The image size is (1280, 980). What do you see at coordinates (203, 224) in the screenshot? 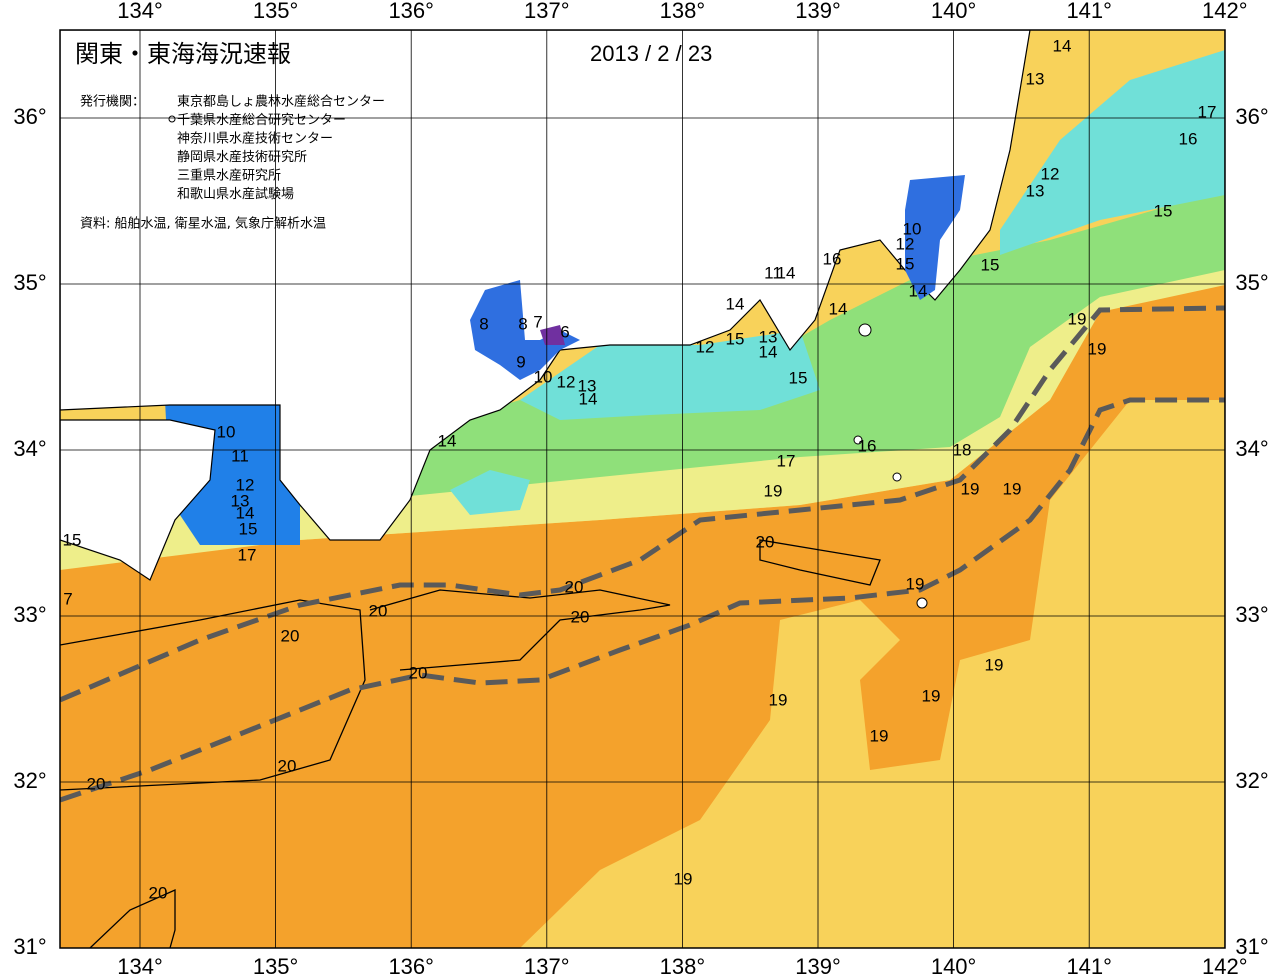
I see `source: 資料: 船舶水温, 衛星水温, 気象庁解析水温` at bounding box center [203, 224].